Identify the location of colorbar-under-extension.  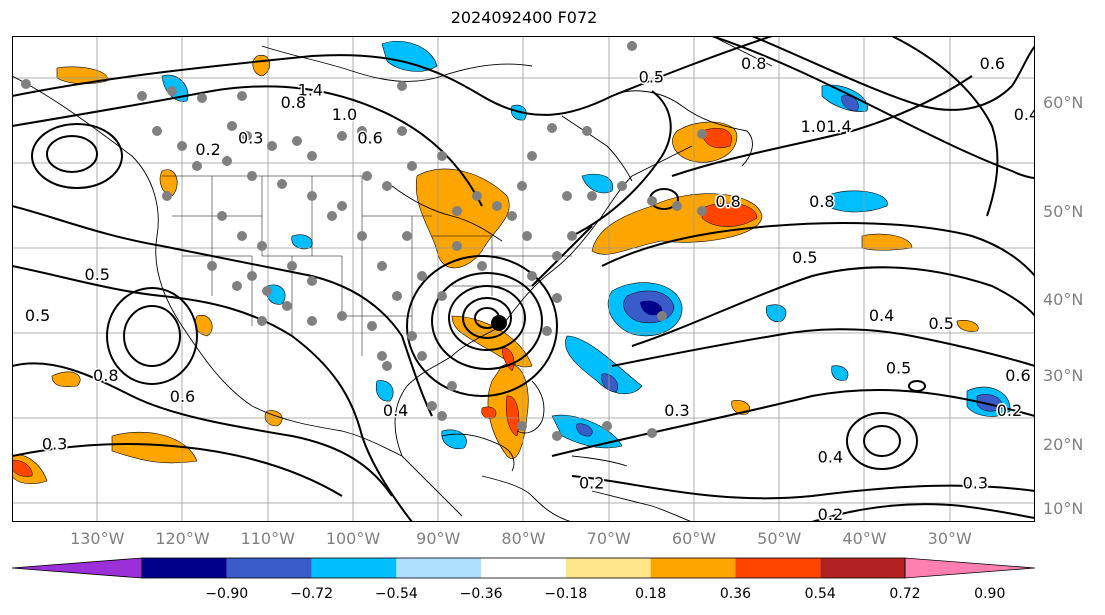
(77, 568).